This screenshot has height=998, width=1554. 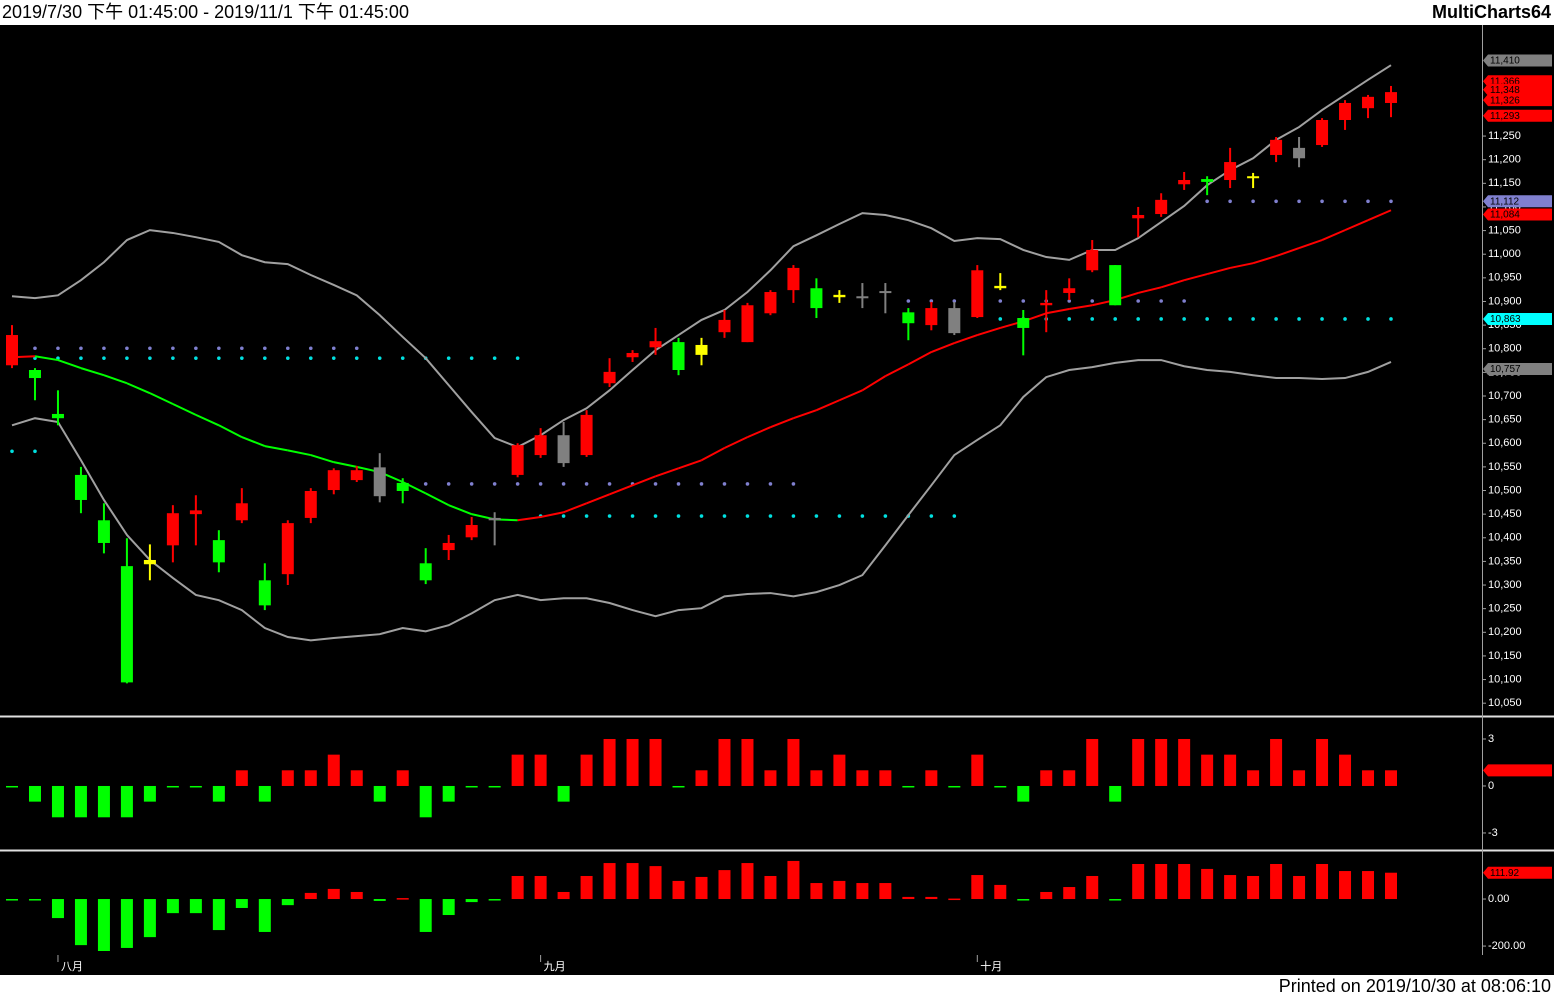 What do you see at coordinates (1505, 514) in the screenshot?
I see `y-tick-label: 10,450` at bounding box center [1505, 514].